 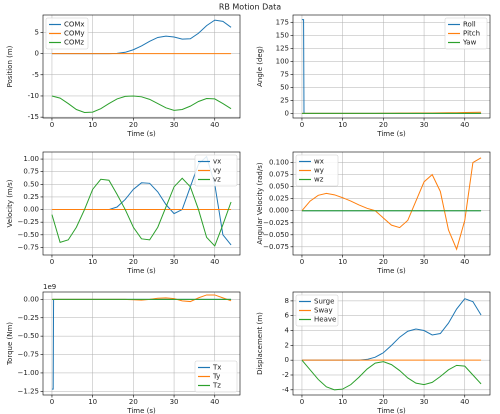 I want to click on y-tick-label: −1.00, so click(x=28, y=373).